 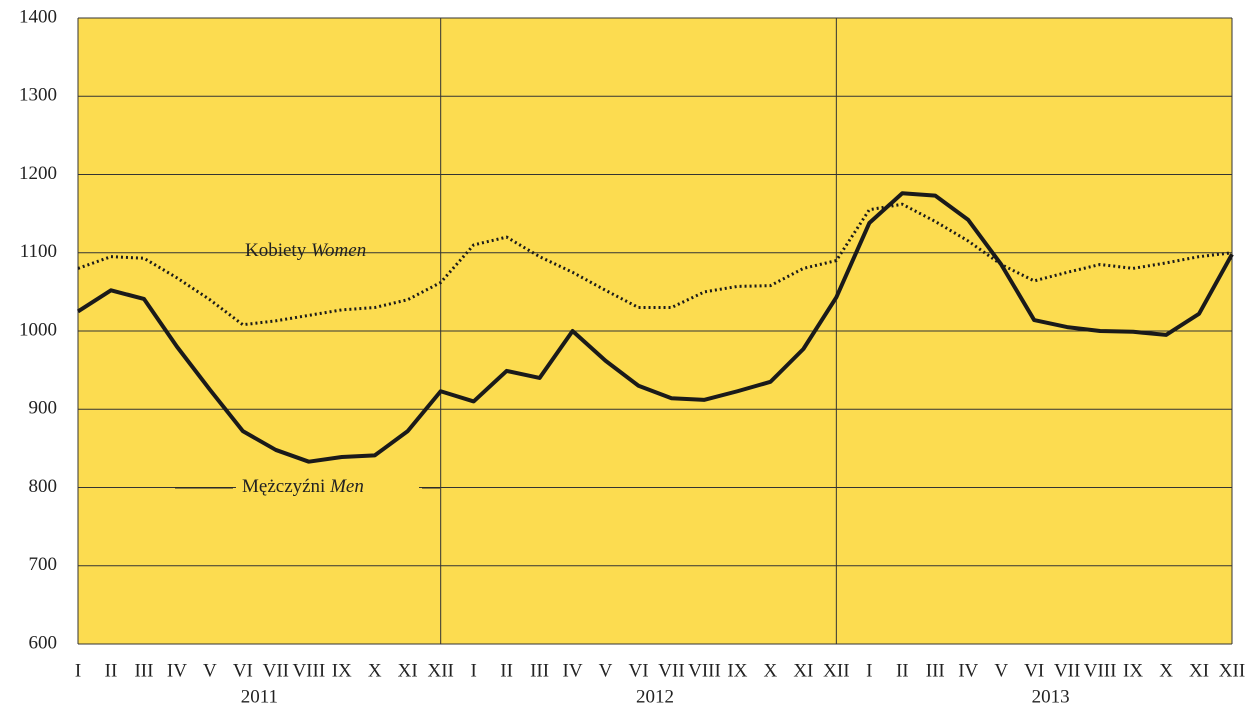 What do you see at coordinates (259, 696) in the screenshot?
I see `year-label: 2011` at bounding box center [259, 696].